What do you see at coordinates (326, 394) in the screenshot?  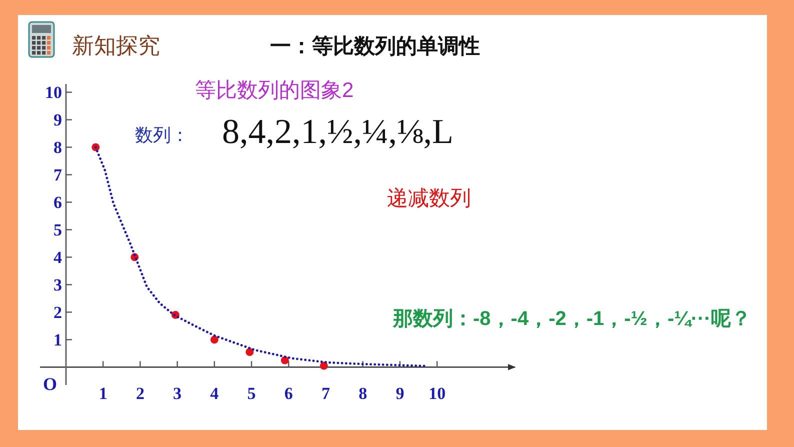 I see `x-tick-label: 7` at bounding box center [326, 394].